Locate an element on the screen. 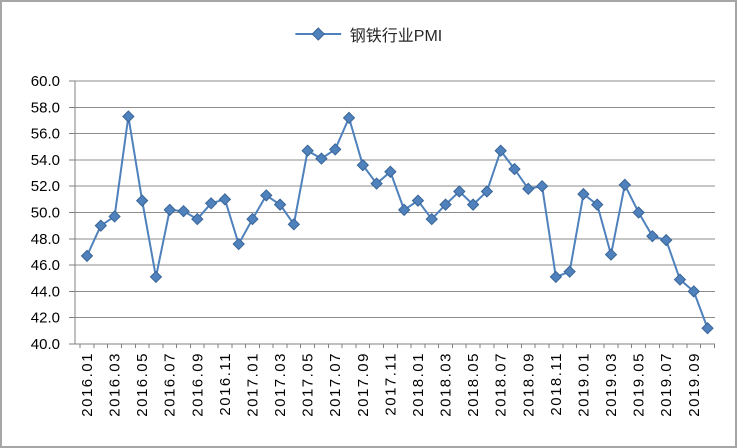  x-tick-label: 2019.05 is located at coordinates (639, 384).